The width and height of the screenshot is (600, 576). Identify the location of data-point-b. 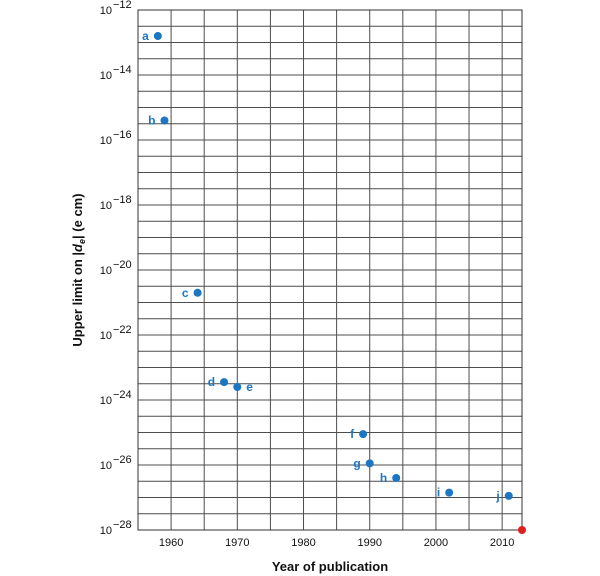
(164, 120).